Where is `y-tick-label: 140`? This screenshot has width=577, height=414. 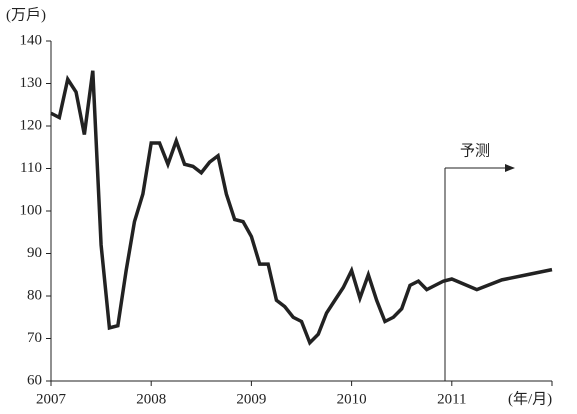 y-tick-label: 140 is located at coordinates (31, 40).